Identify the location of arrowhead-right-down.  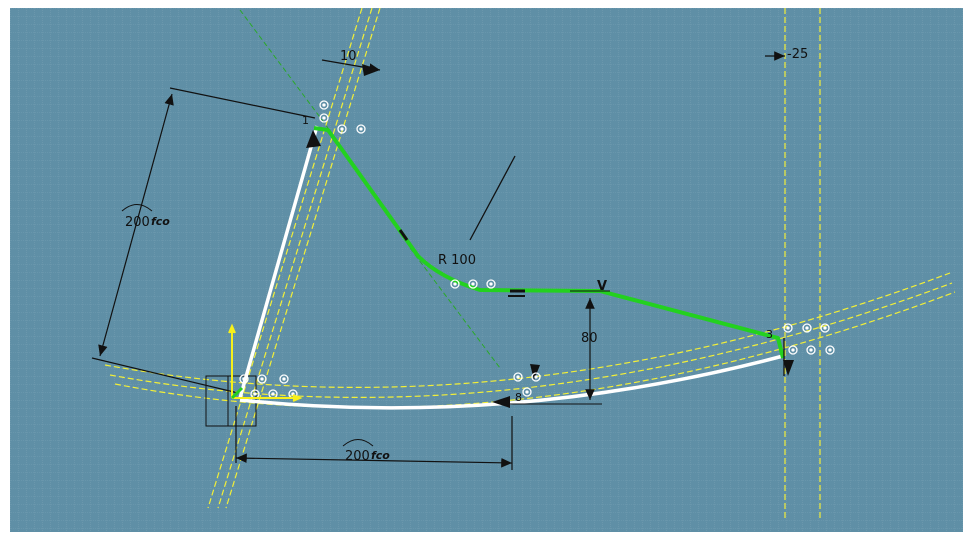
(788, 368).